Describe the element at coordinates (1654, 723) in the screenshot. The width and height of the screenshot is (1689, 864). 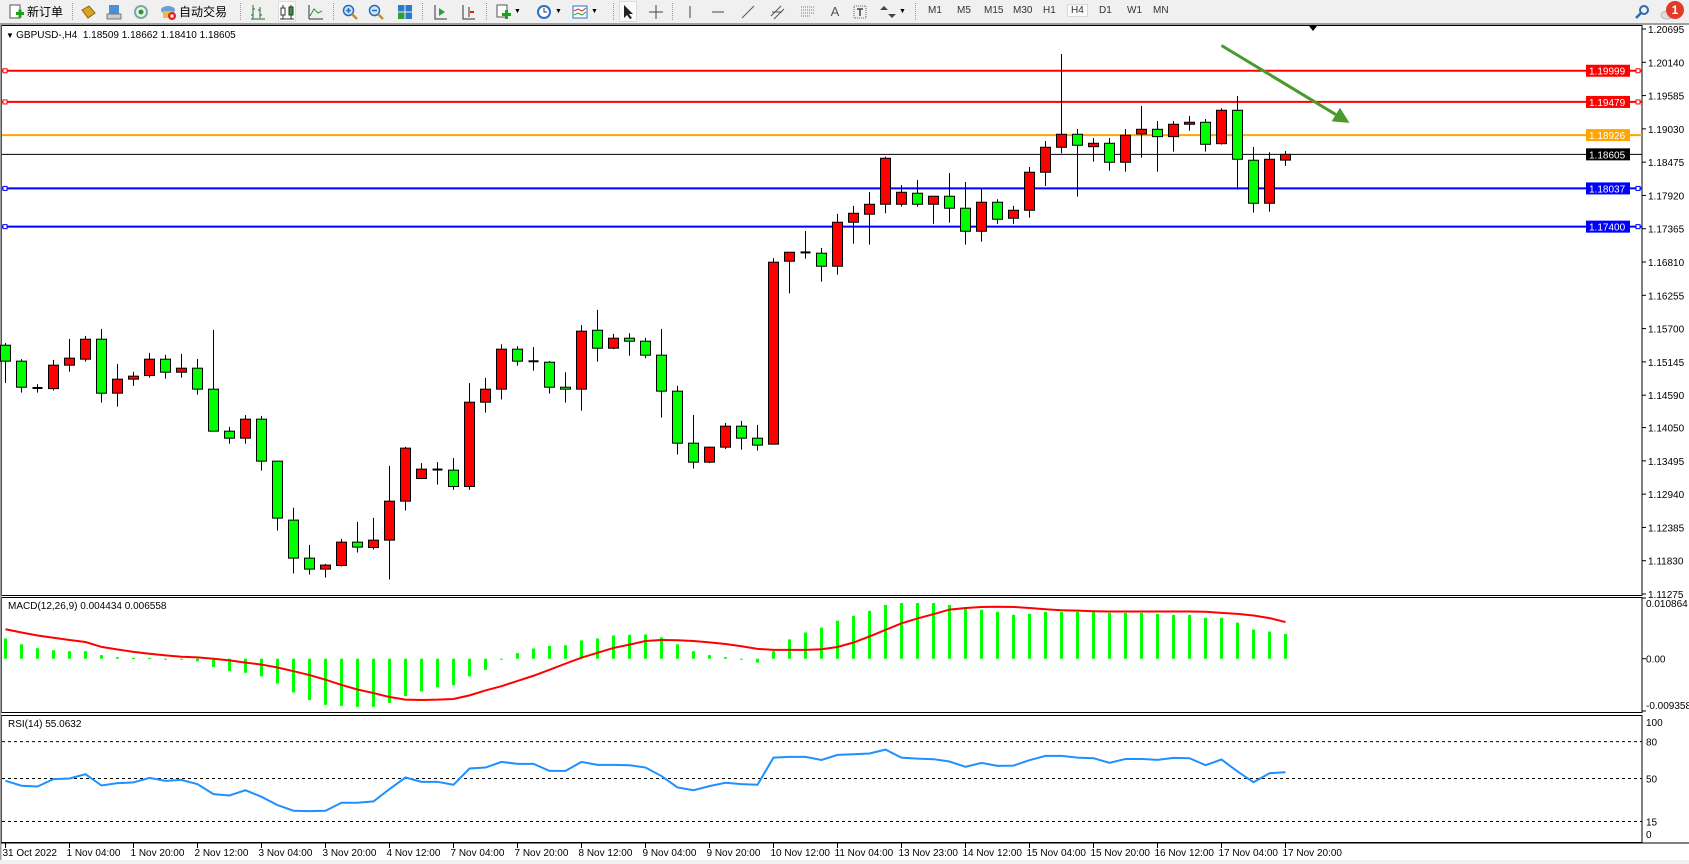
I see `rsi-tick-label: 100` at that location.